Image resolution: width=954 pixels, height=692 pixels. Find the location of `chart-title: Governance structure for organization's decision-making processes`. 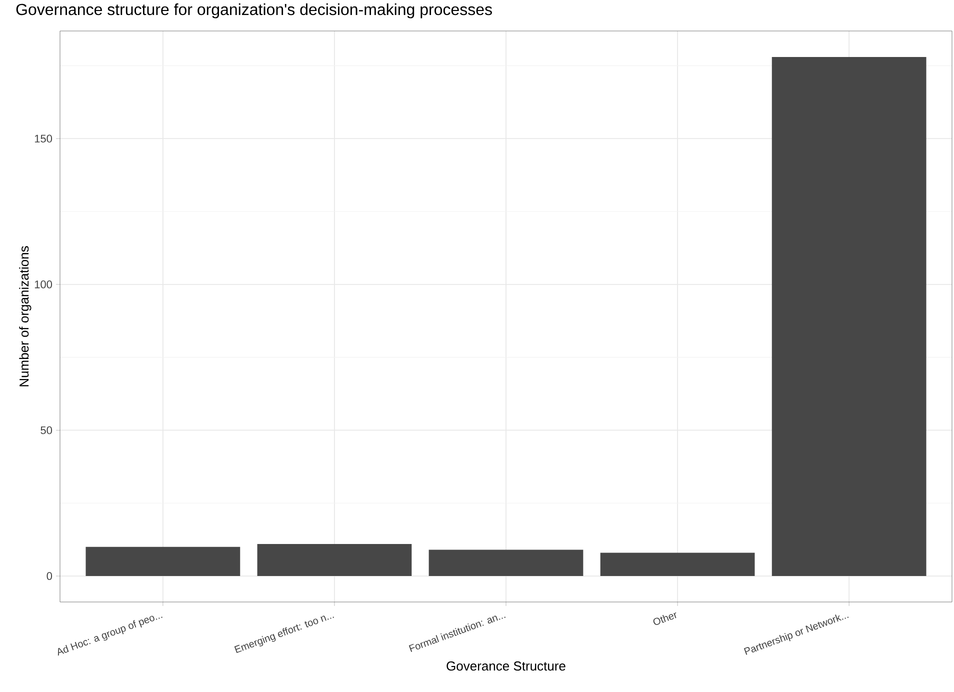

chart-title: Governance structure for organization's decision-making processes is located at coordinates (254, 10).